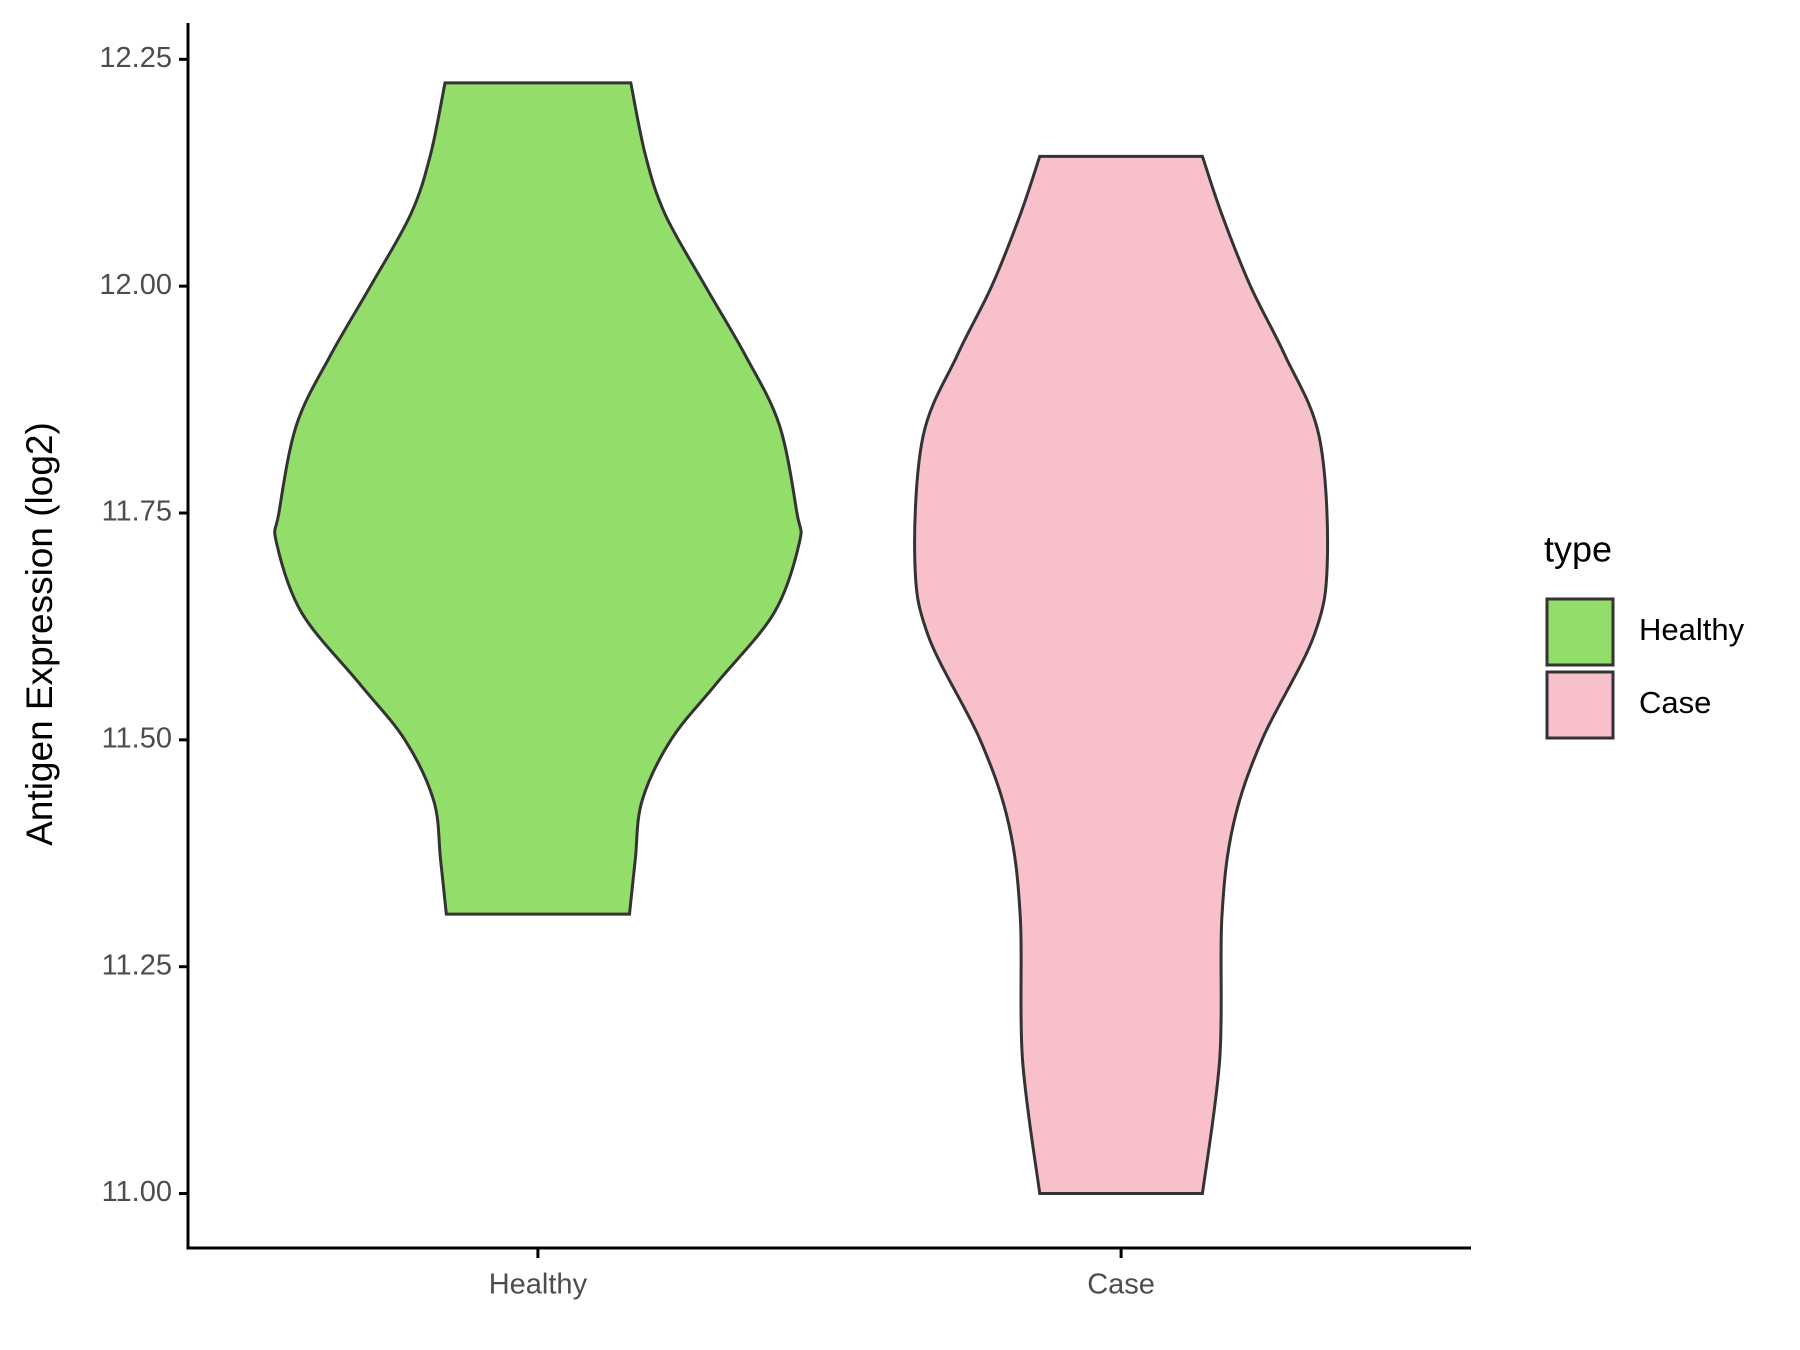 This screenshot has height=1350, width=1800. I want to click on y-tick-label: 12.00, so click(135, 285).